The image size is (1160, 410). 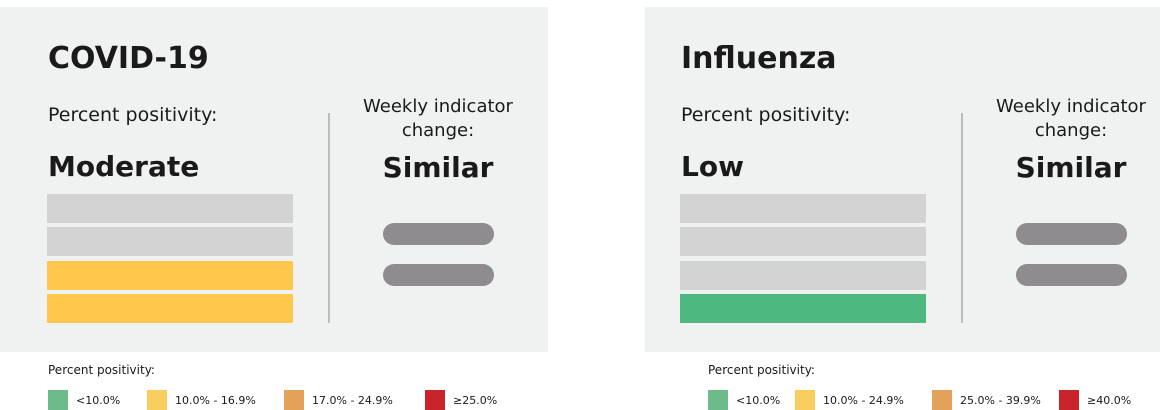 What do you see at coordinates (128, 58) in the screenshot?
I see `card-title: COVID-19` at bounding box center [128, 58].